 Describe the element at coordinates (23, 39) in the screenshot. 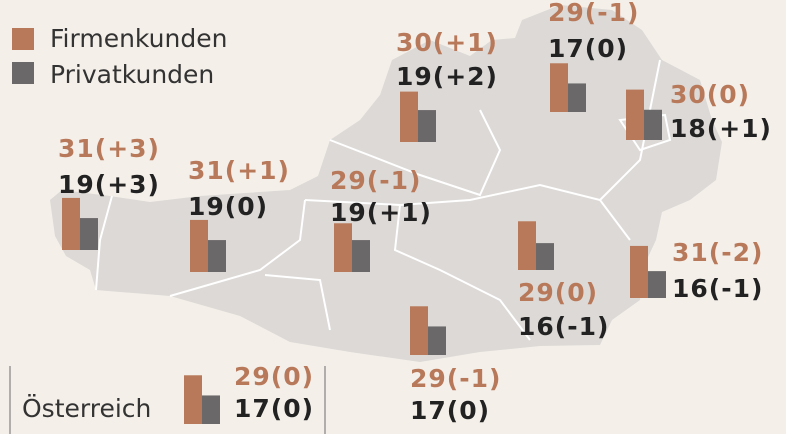

I see `legend-swatch-firm` at that location.